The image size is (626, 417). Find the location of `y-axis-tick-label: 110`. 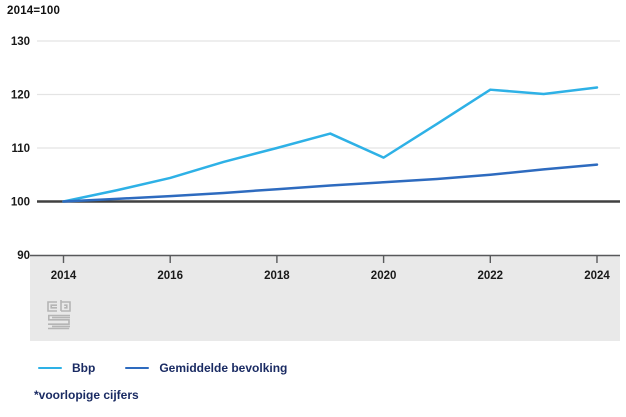

y-axis-tick-label: 110 is located at coordinates (20, 149).